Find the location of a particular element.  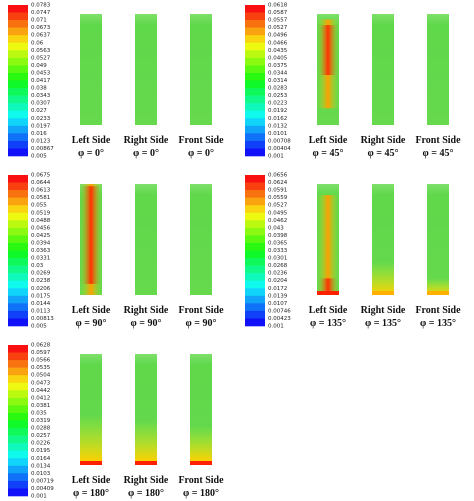

colorbar-label: 0.0162 is located at coordinates (277, 119).